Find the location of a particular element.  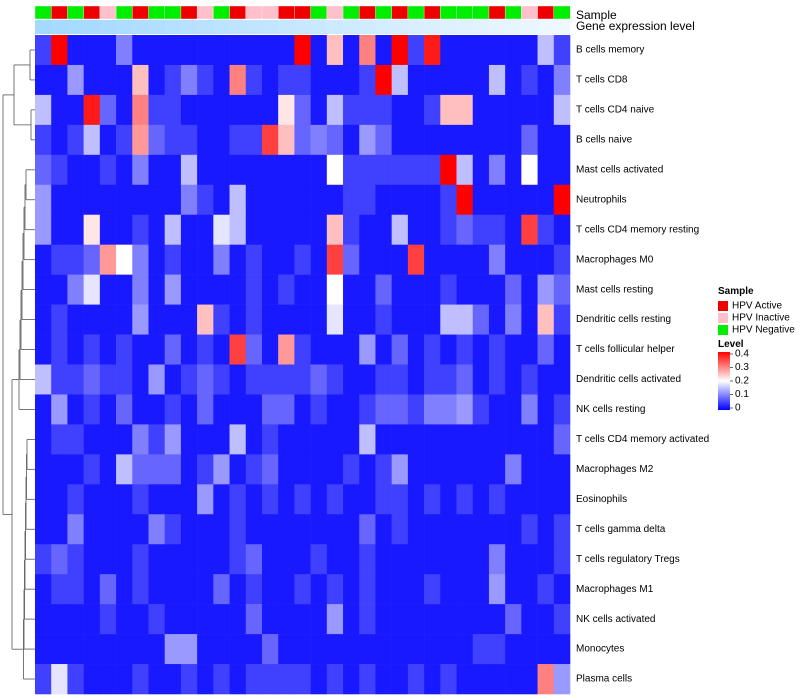

gene-expression-annotation-label: Gene expression level is located at coordinates (635, 26).